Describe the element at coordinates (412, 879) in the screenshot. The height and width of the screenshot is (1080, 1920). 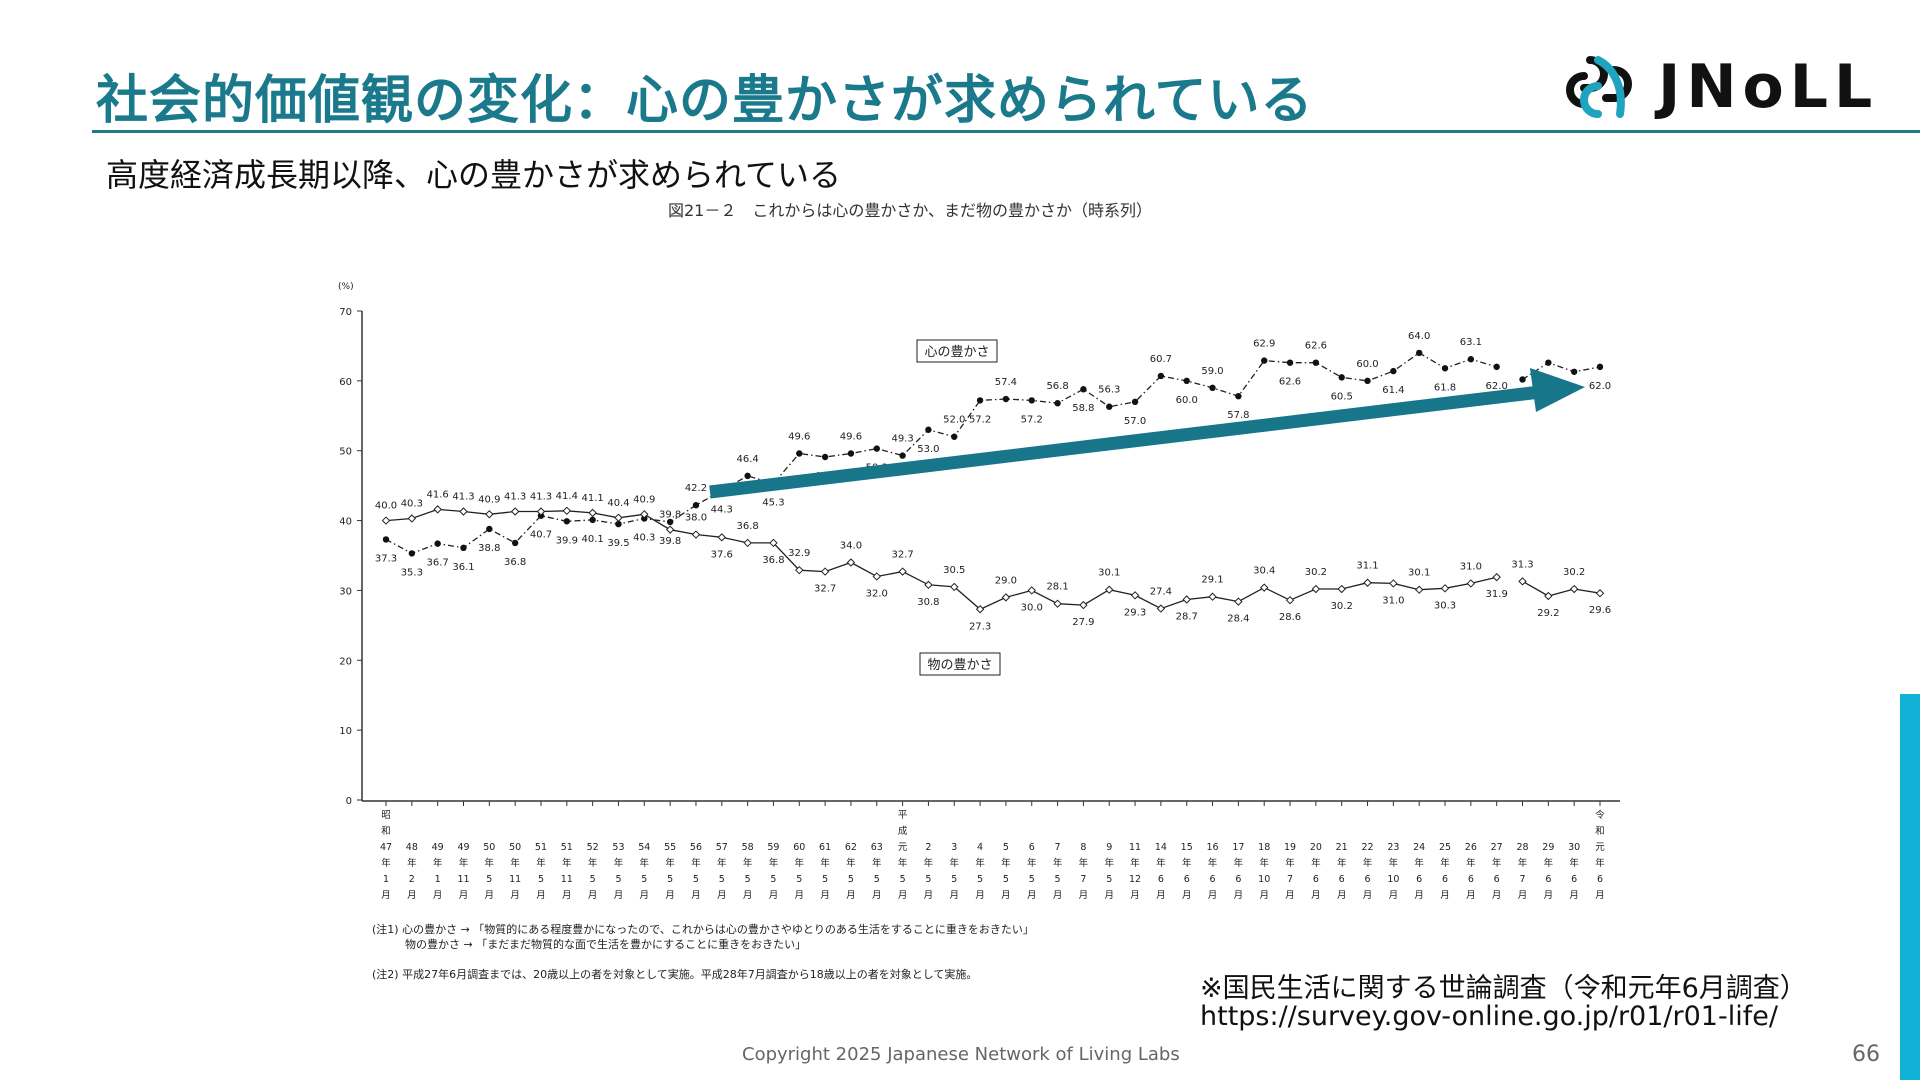
I see `x-tick-label: 2` at that location.